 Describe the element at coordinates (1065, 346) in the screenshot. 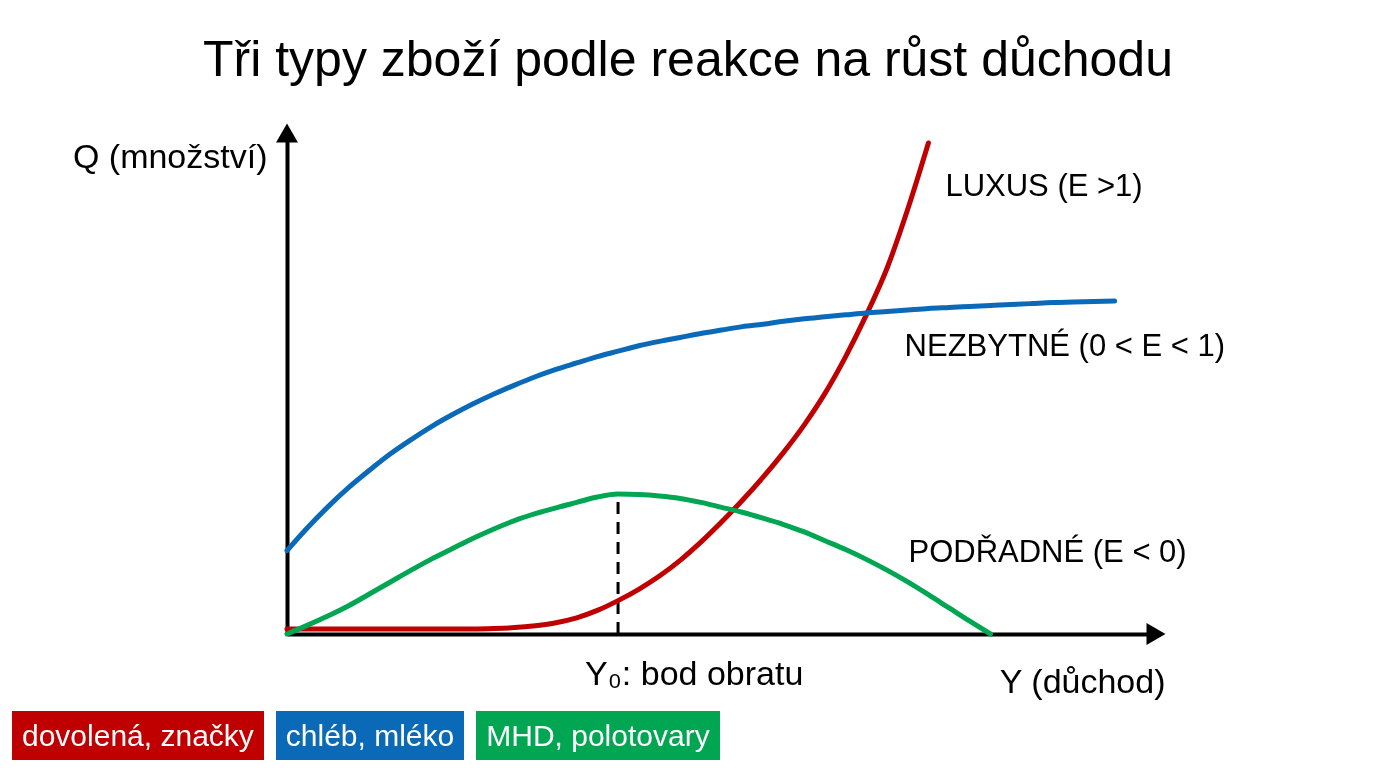

I see `series-label: NEZBYTNÉ (0 < E < 1)` at that location.